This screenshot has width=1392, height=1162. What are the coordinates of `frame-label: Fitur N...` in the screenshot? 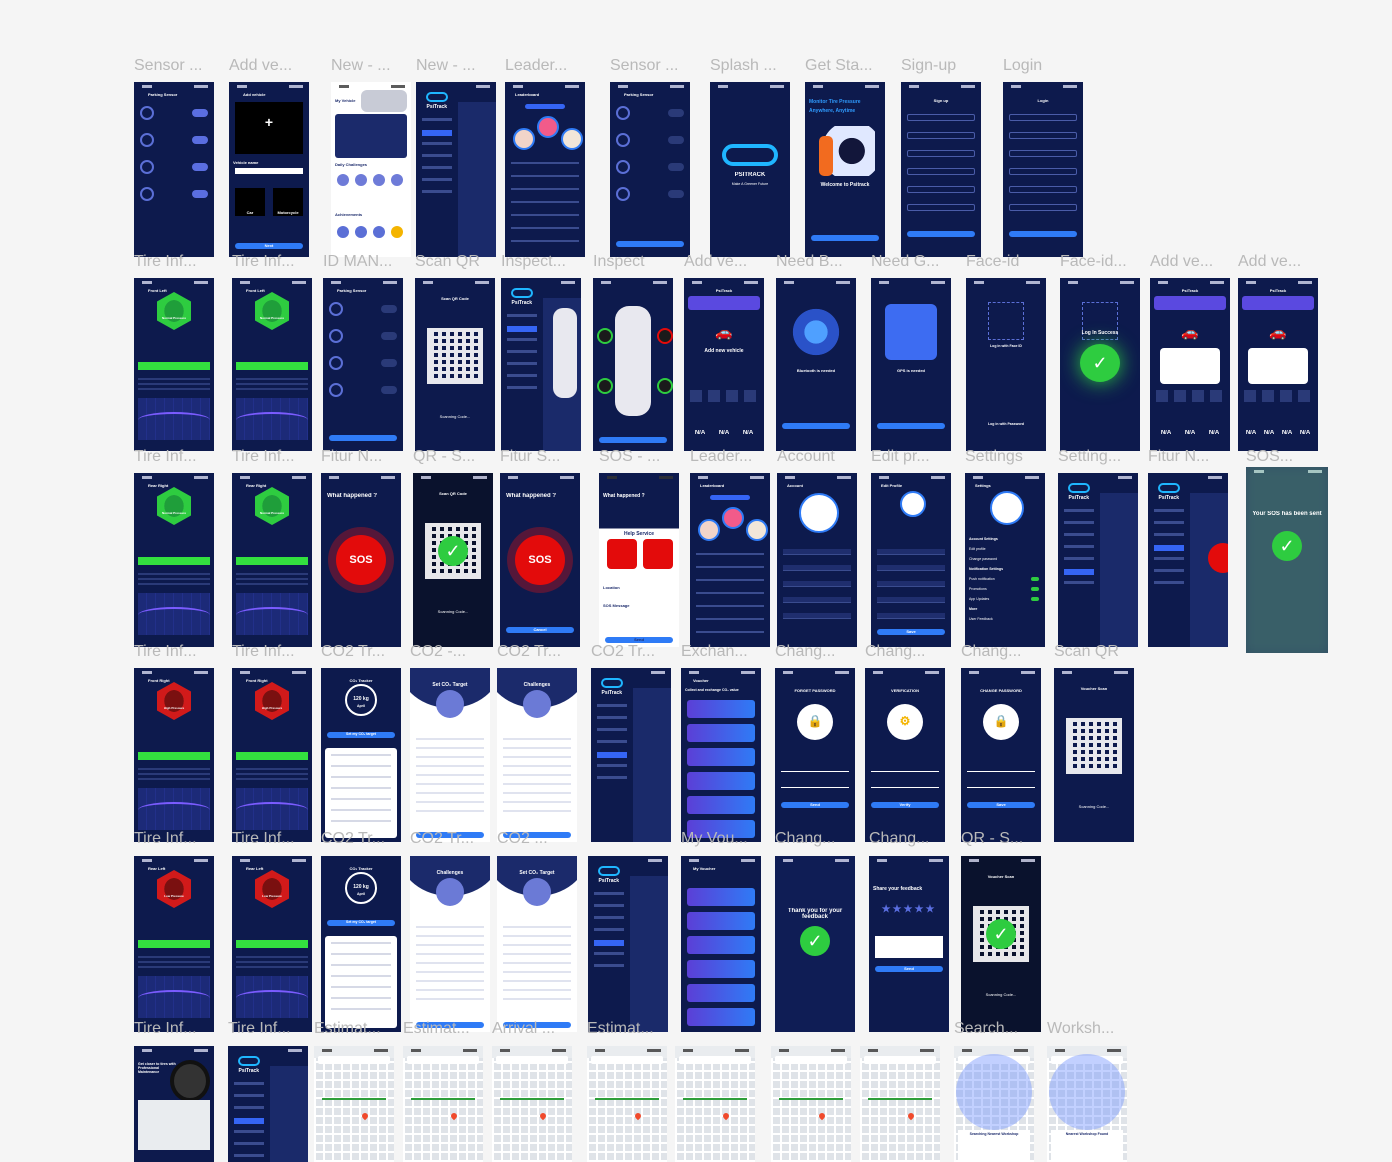 It's located at (352, 456).